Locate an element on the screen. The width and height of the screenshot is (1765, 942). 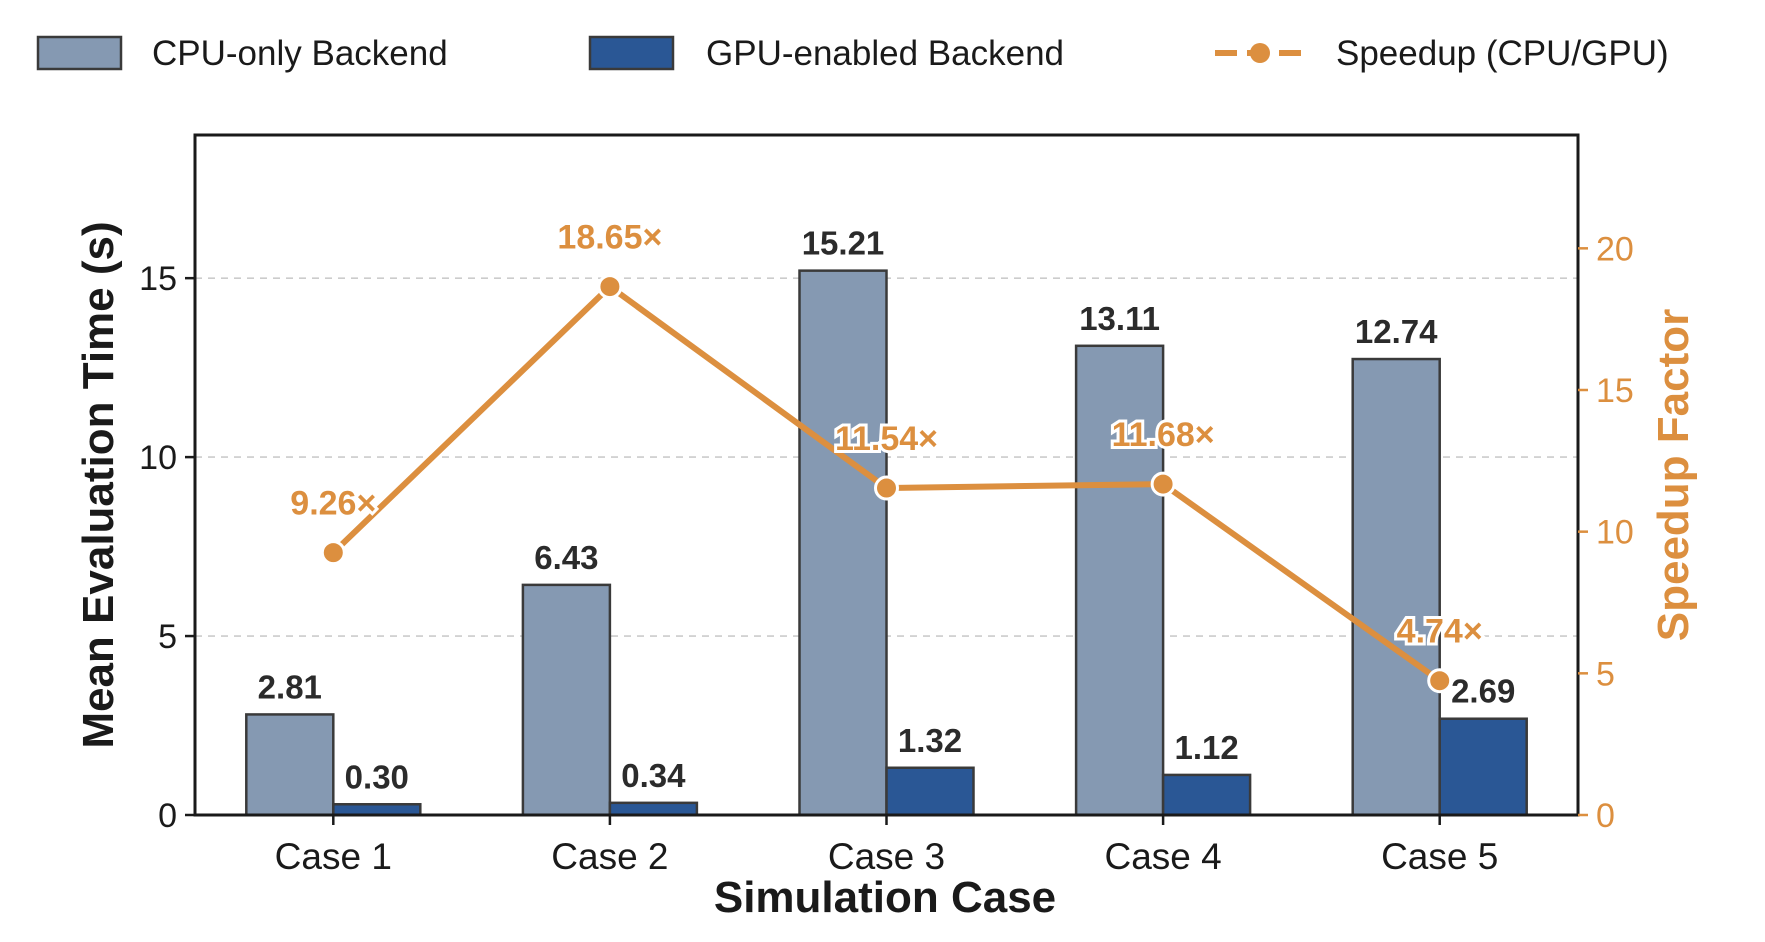
cpu-value-label: 12.74 is located at coordinates (1396, 331).